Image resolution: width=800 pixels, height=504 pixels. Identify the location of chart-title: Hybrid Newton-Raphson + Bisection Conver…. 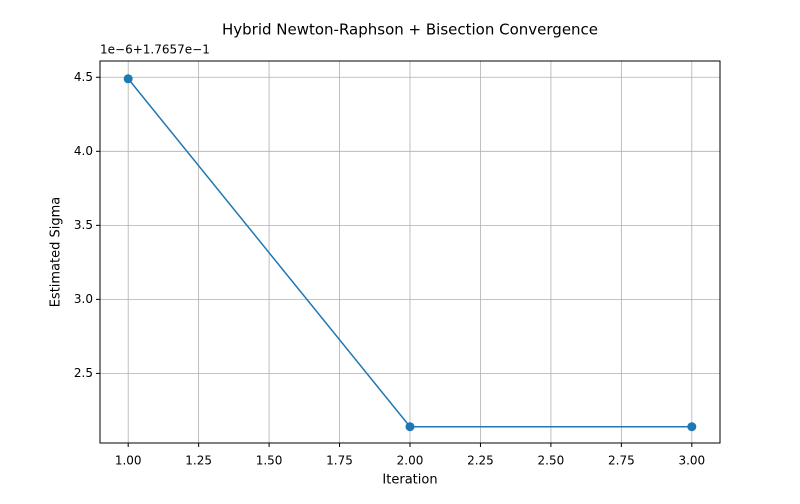
(410, 30).